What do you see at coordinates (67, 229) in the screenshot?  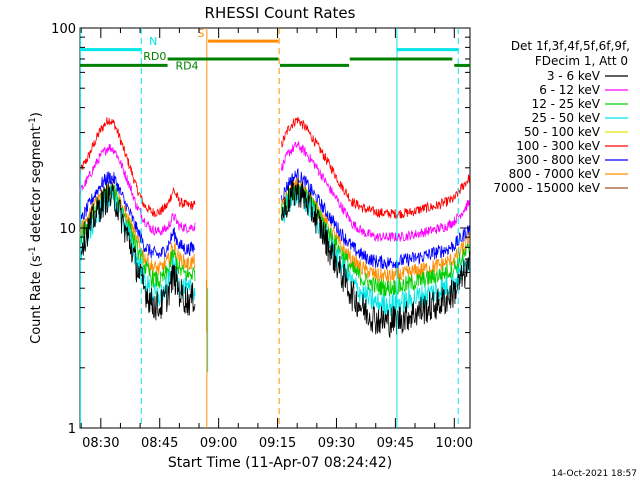 I see `y-tick-label: 10` at bounding box center [67, 229].